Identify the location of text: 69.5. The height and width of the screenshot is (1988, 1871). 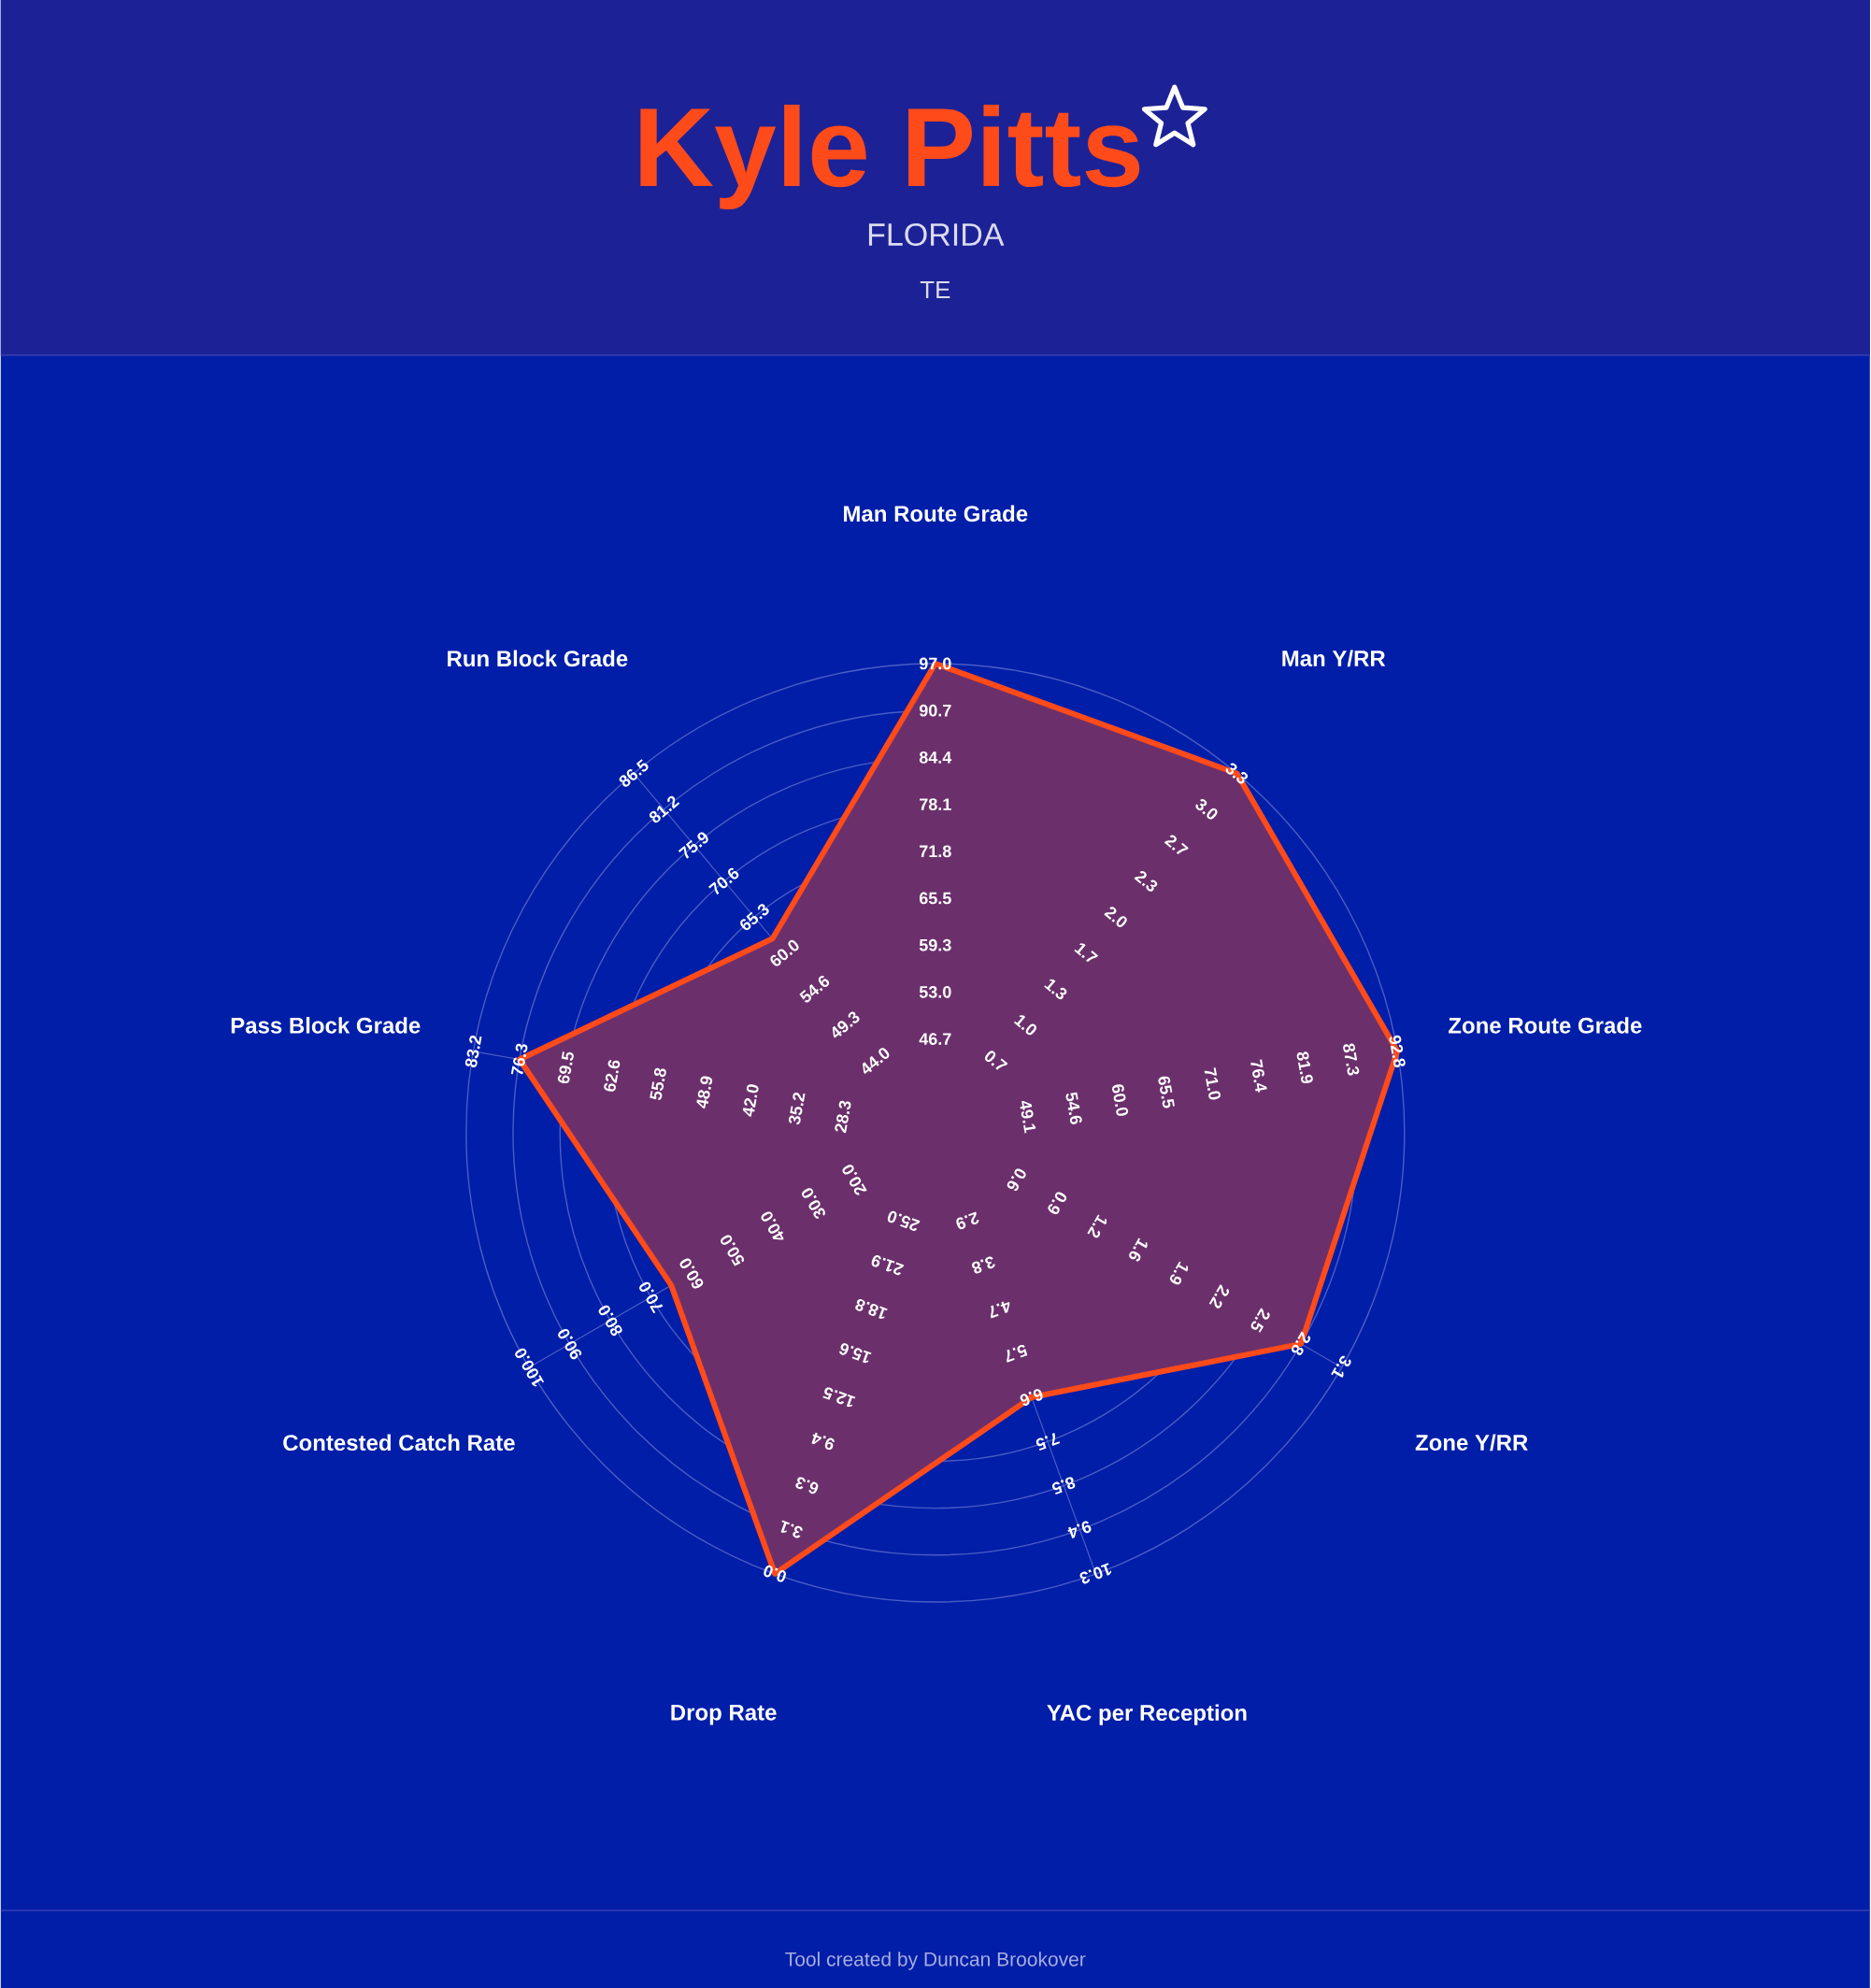
(566, 1067).